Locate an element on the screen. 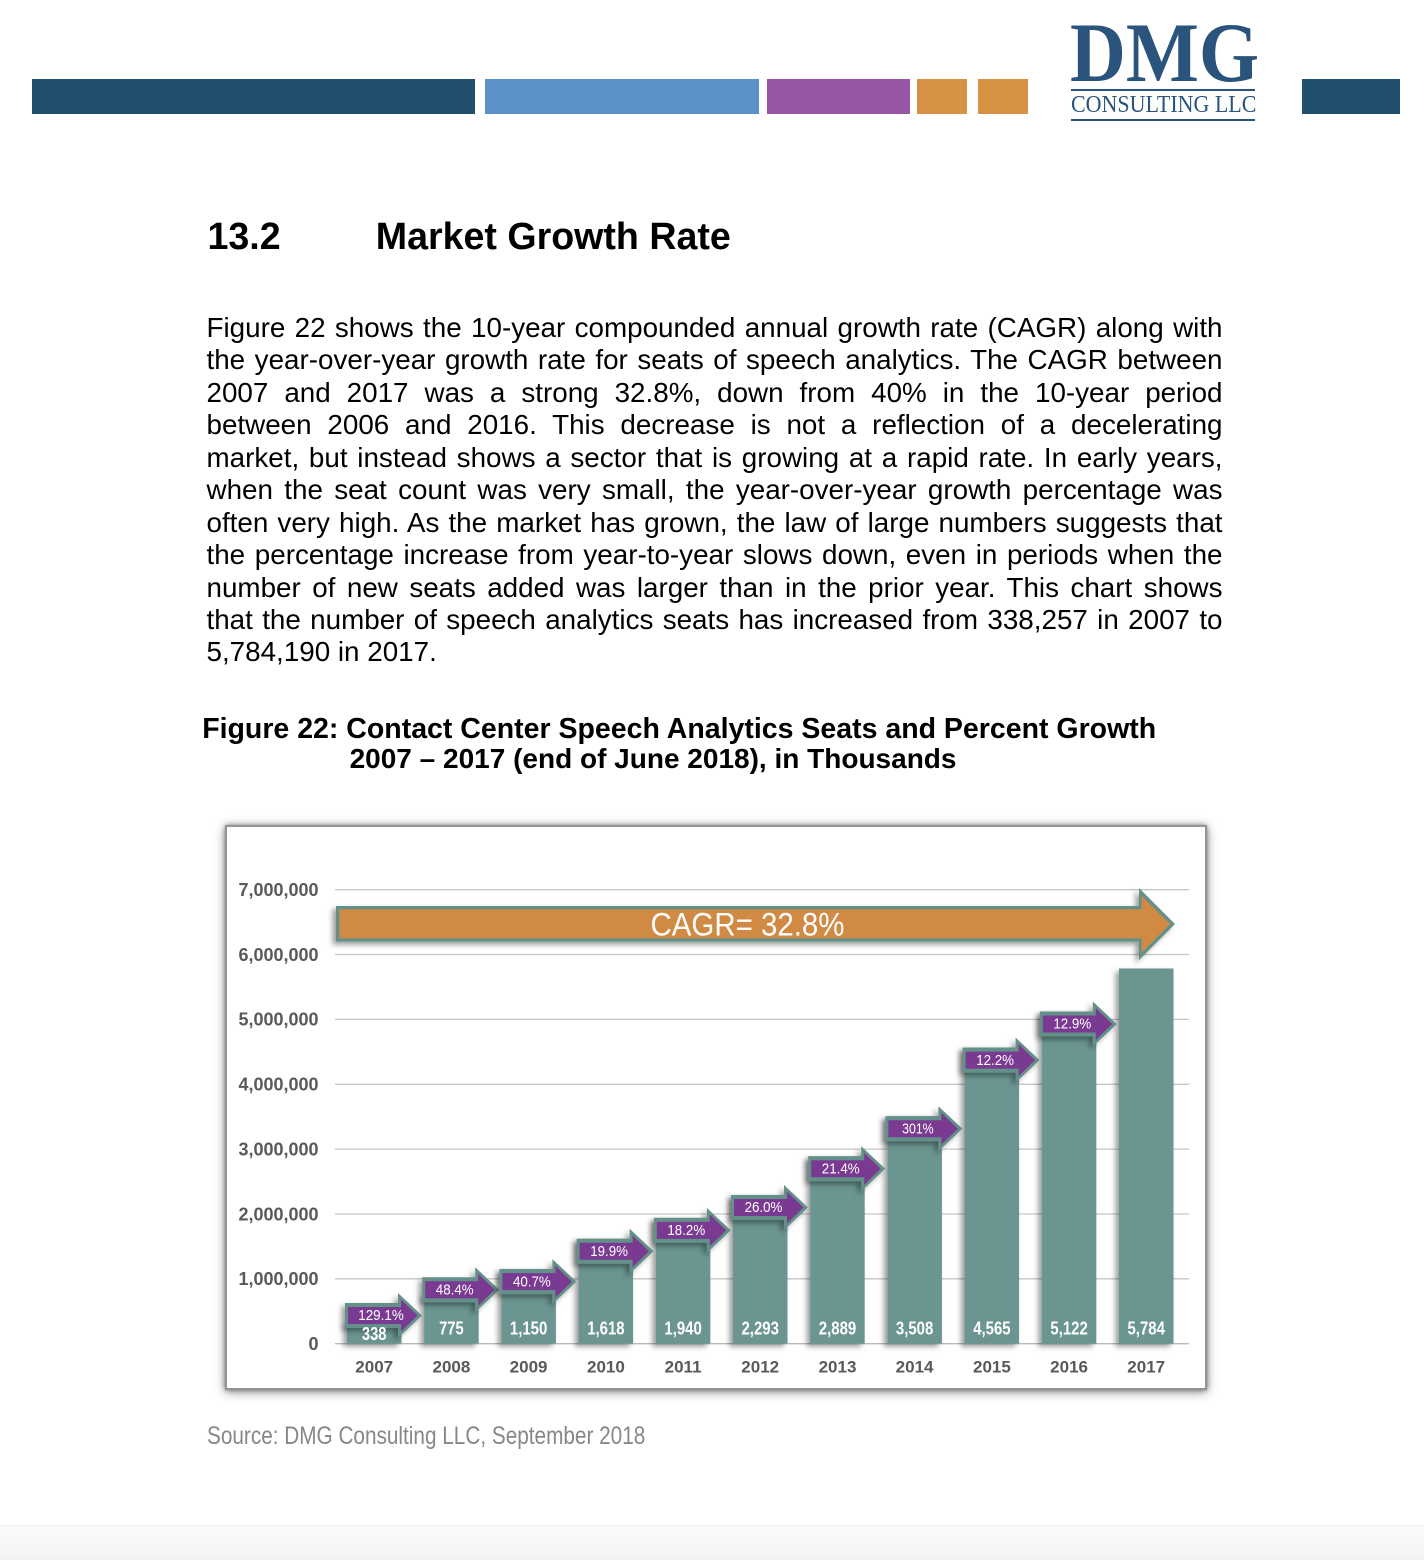  svg-text: 3,508 is located at coordinates (914, 1328).